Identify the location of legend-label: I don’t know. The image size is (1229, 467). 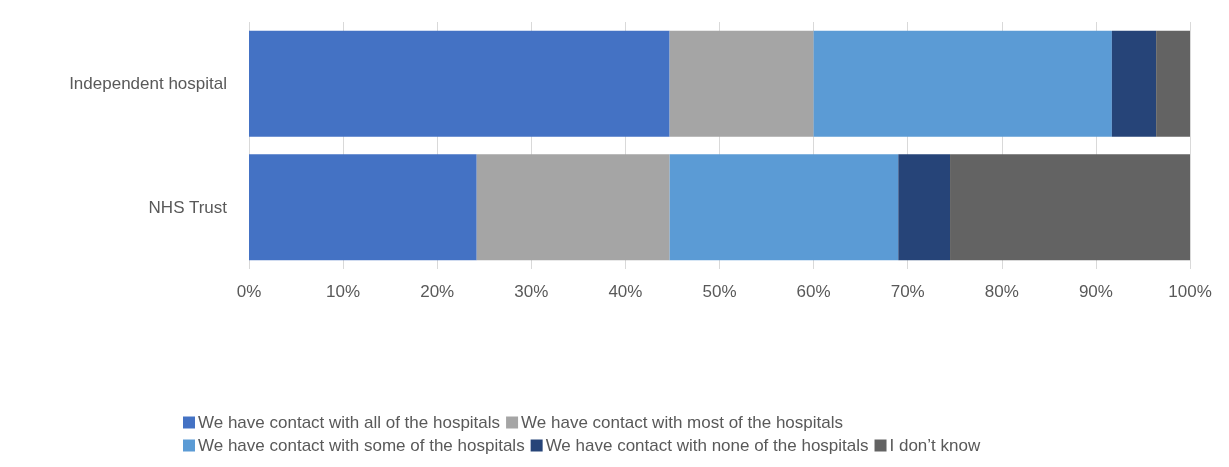
(935, 445).